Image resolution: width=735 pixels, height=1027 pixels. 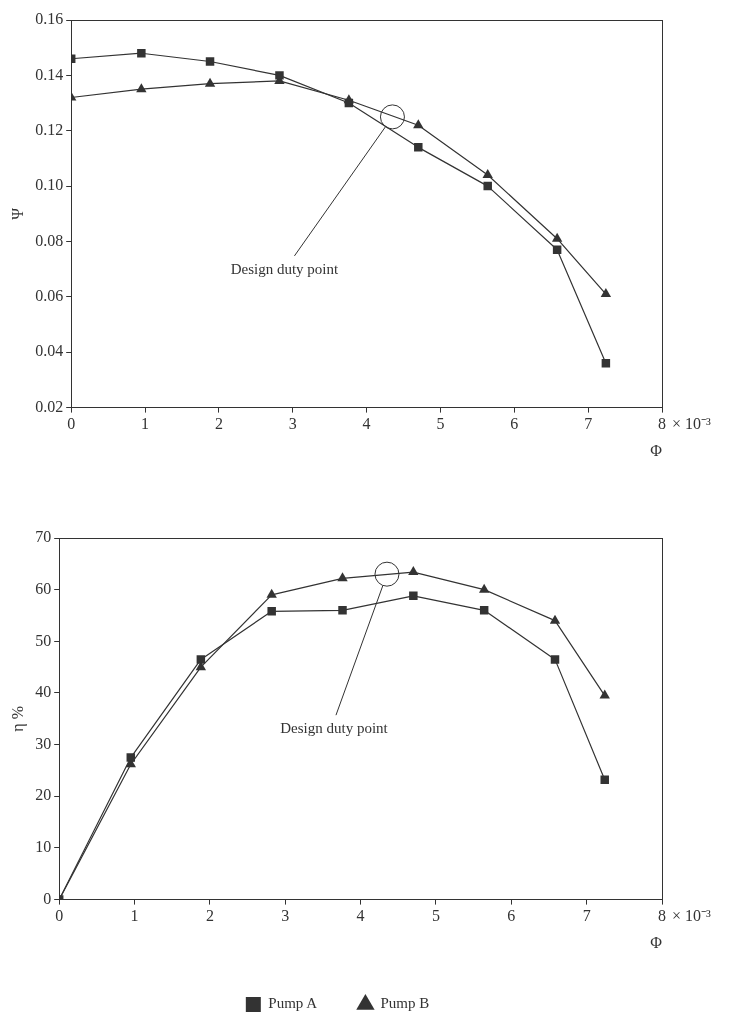 What do you see at coordinates (49, 240) in the screenshot?
I see `y-tick-label: 0.08` at bounding box center [49, 240].